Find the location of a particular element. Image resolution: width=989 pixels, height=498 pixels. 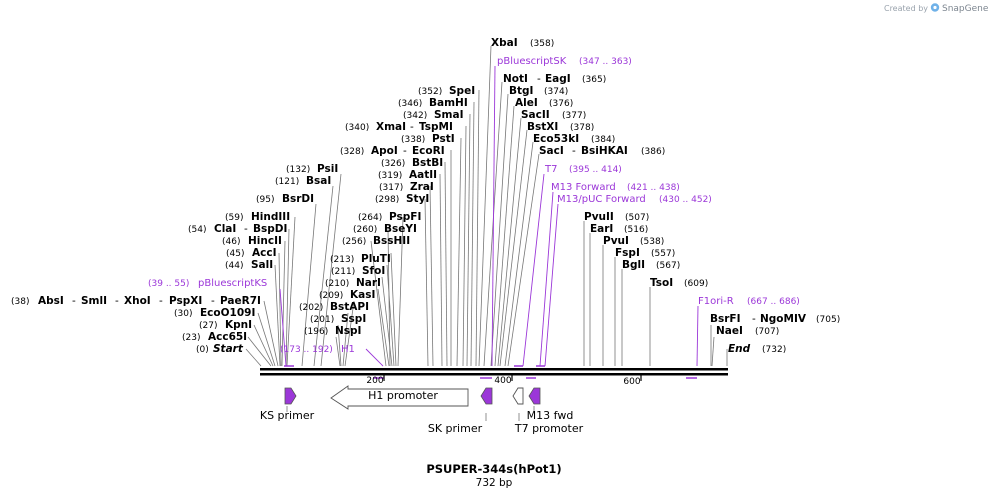

svg-text: (567) is located at coordinates (668, 266).